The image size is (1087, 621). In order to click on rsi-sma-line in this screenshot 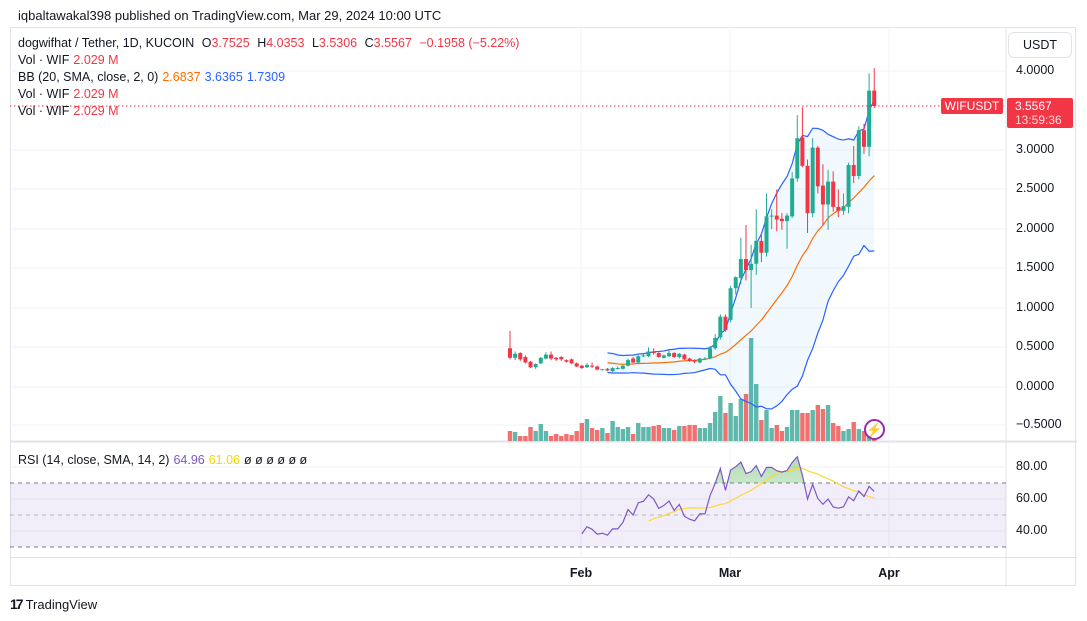, I will do `click(761, 494)`.